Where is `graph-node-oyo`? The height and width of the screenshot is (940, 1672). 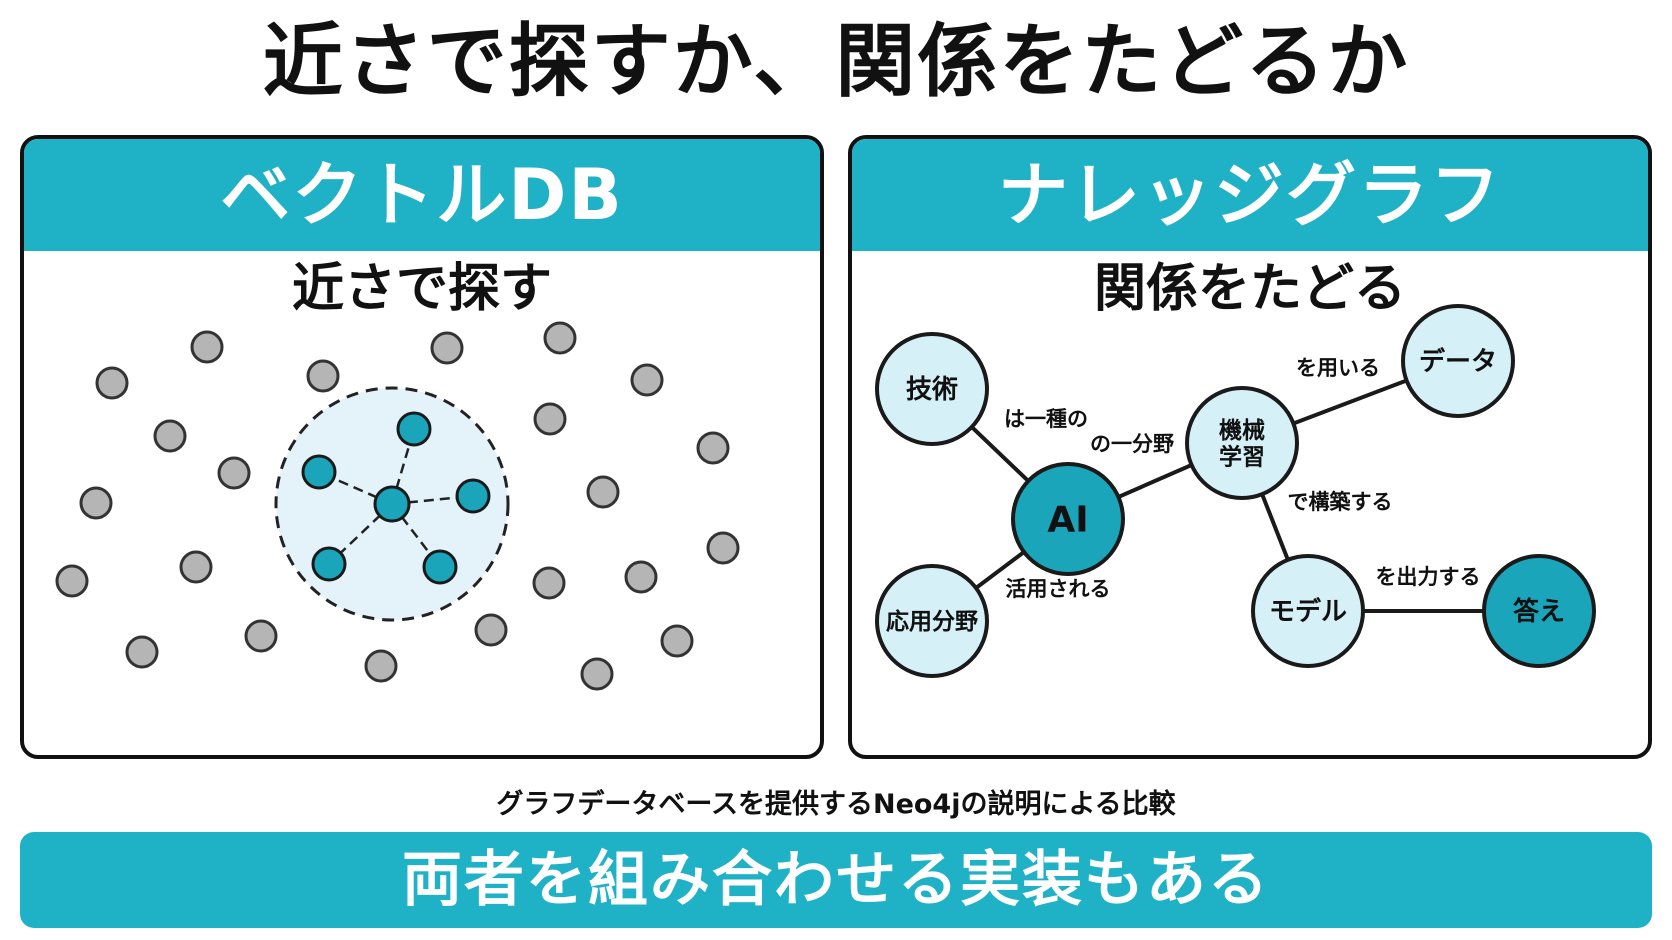
graph-node-oyo is located at coordinates (932, 621).